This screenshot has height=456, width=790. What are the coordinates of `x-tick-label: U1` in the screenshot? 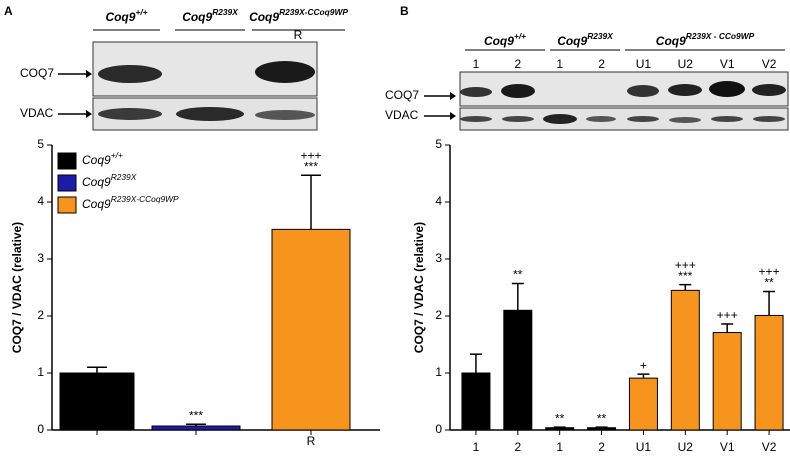 It's located at (644, 447).